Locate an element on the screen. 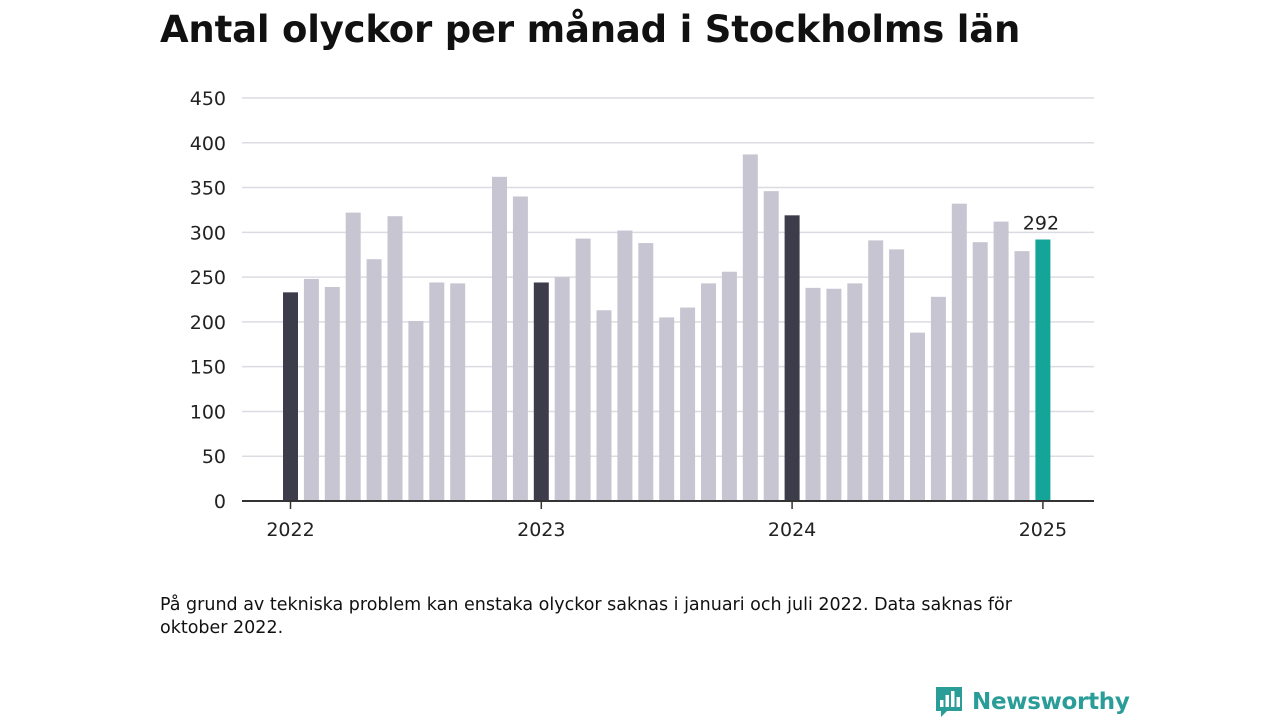 Image resolution: width=1280 pixels, height=720 pixels. value-labels: 292 is located at coordinates (1041, 223).